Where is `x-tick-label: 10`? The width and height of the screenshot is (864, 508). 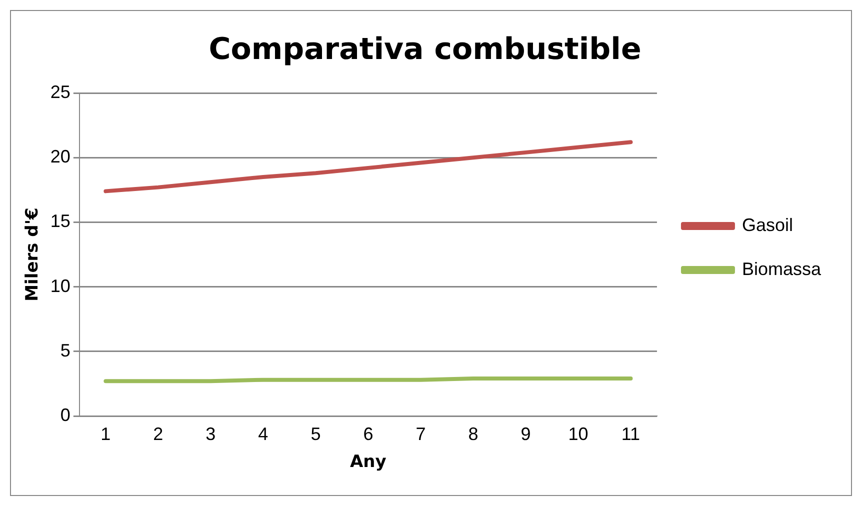
x-tick-label: 10 is located at coordinates (578, 434).